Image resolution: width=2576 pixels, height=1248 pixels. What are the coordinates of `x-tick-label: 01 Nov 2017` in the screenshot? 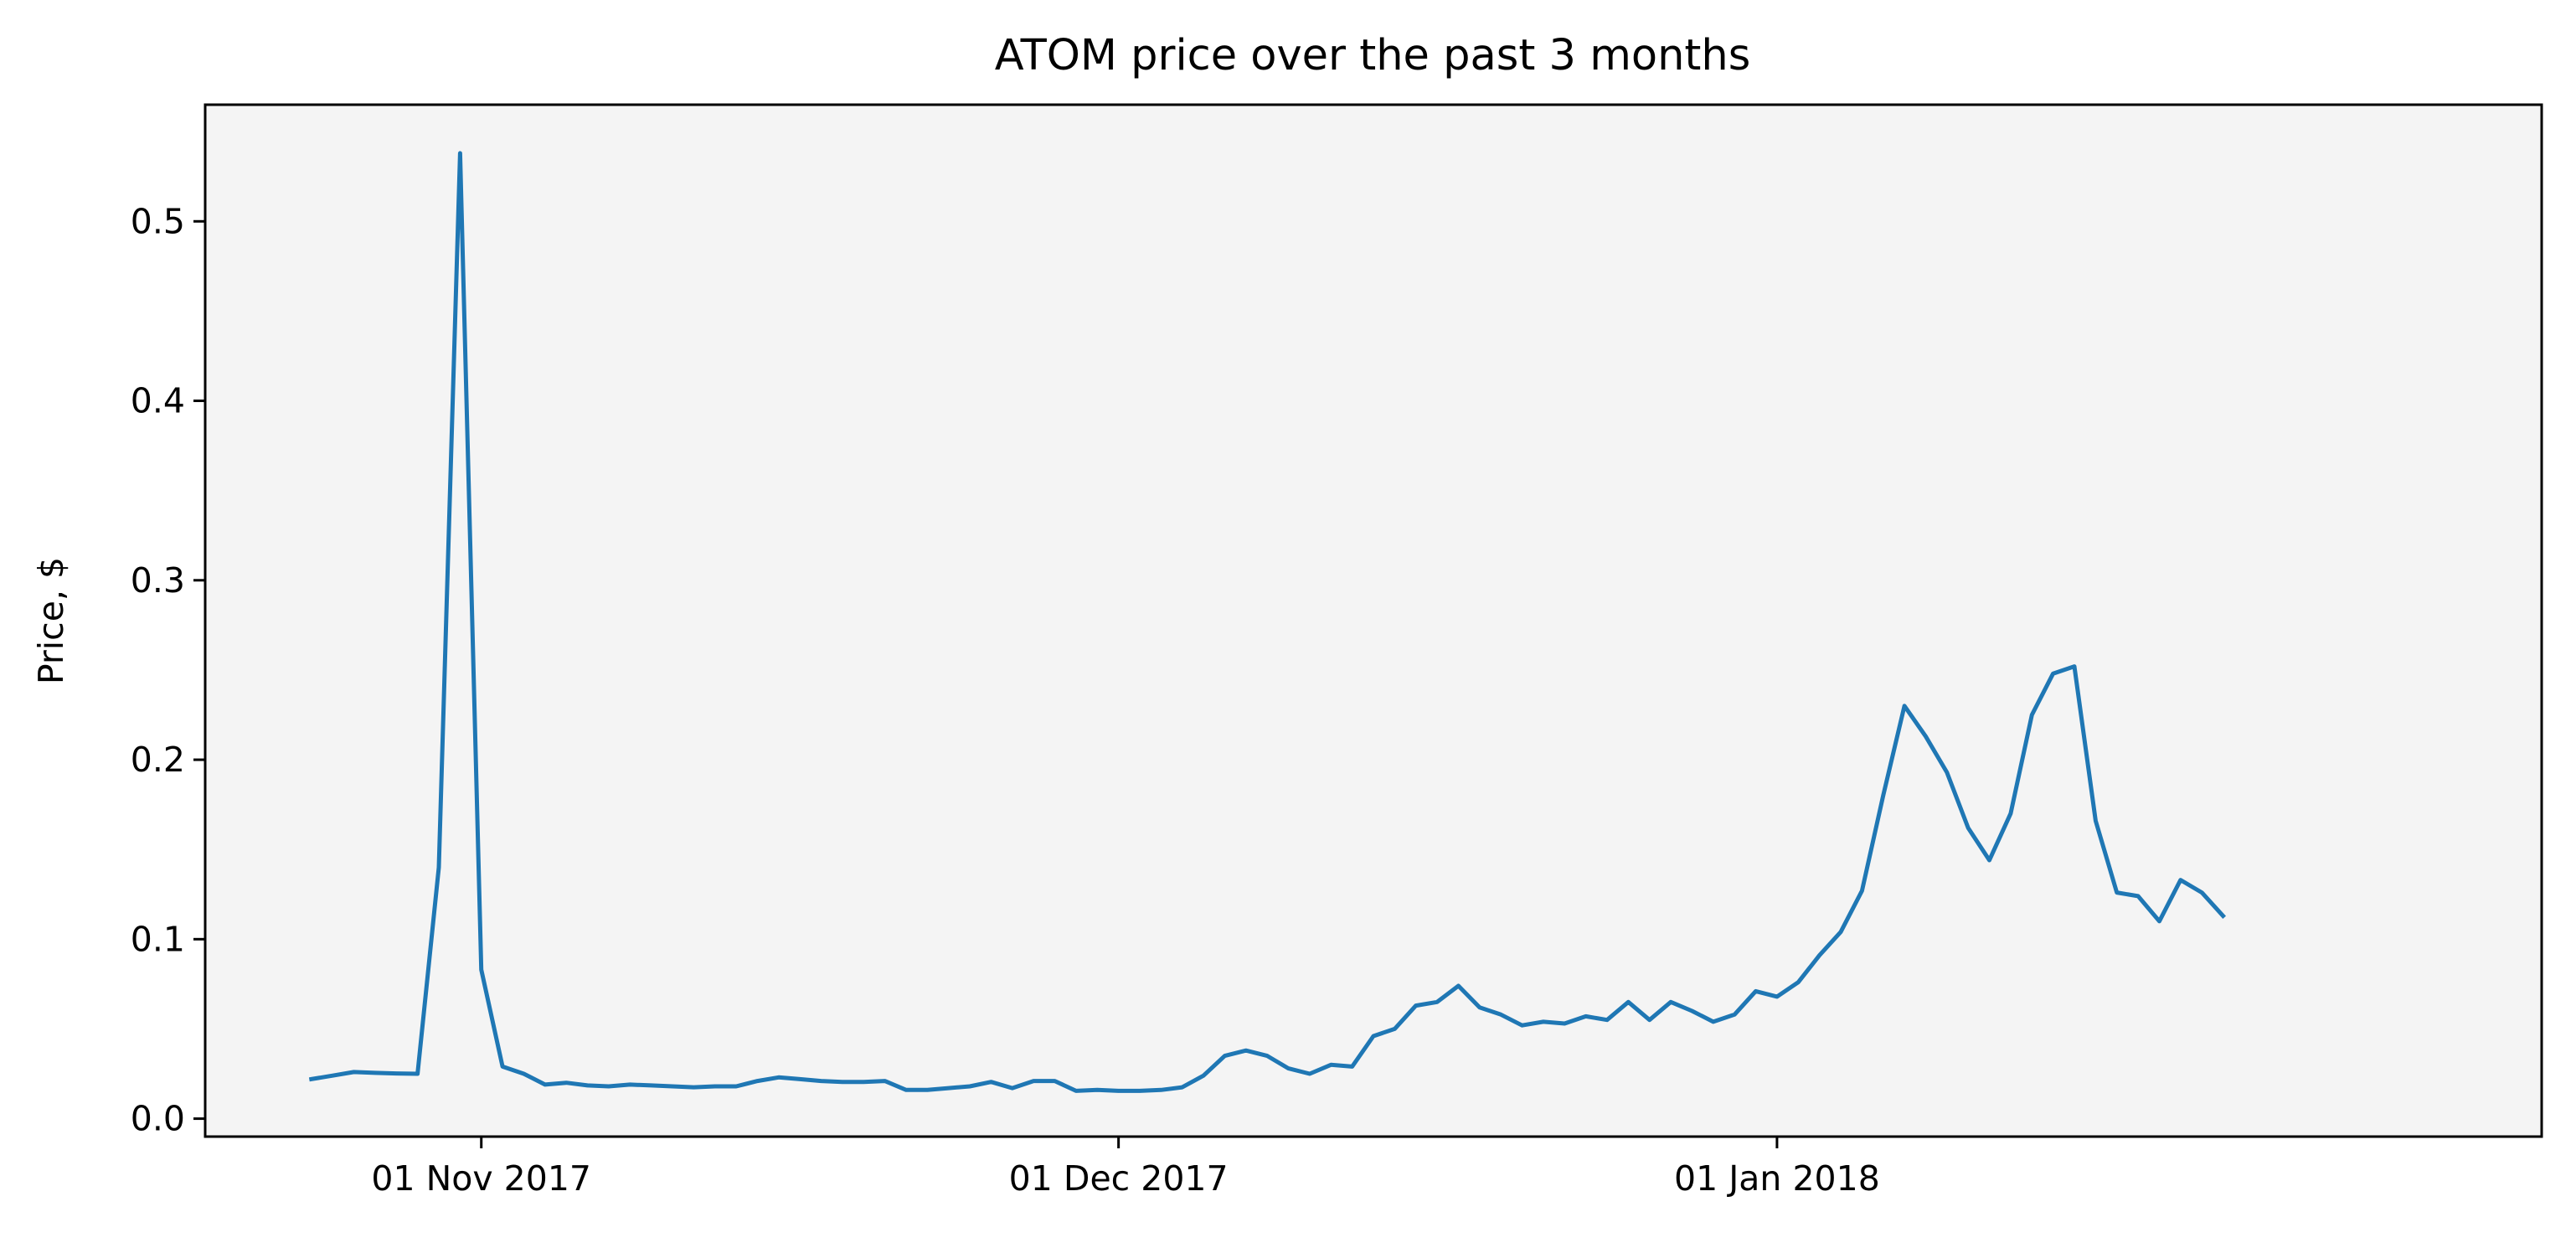 It's located at (481, 1178).